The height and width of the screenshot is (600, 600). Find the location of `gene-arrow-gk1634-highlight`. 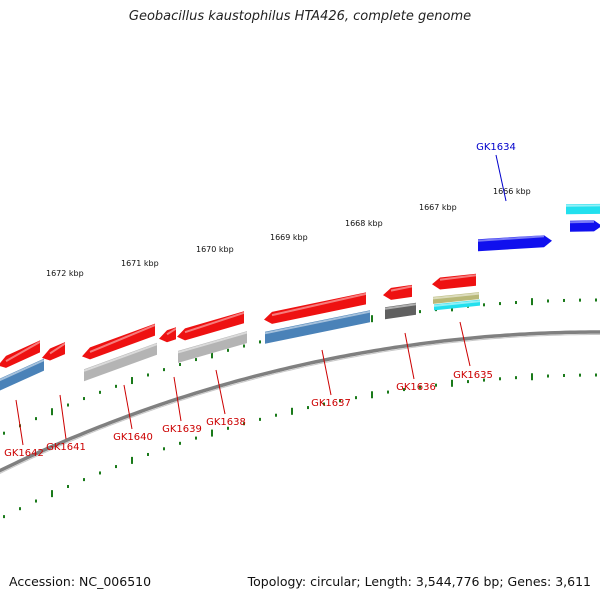

gene-arrow-gk1634-highlight is located at coordinates (511, 238).